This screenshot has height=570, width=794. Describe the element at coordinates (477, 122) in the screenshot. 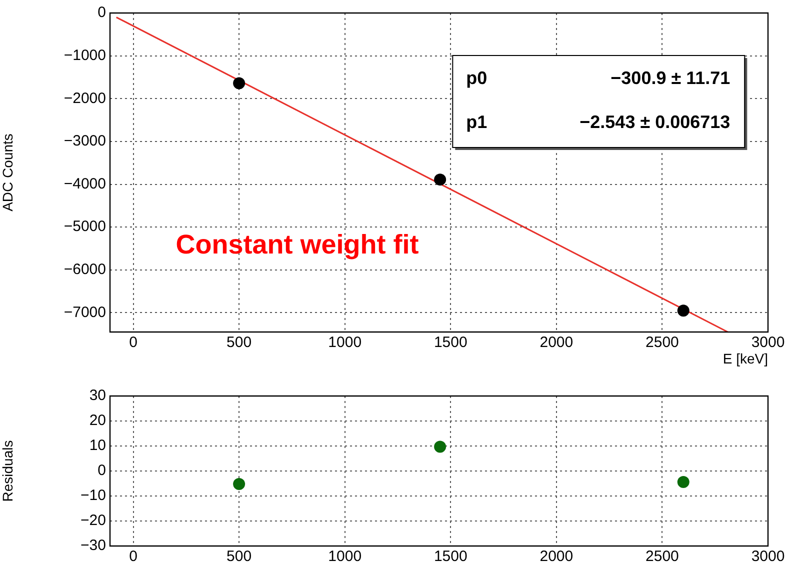

I see `annotation: p1` at that location.